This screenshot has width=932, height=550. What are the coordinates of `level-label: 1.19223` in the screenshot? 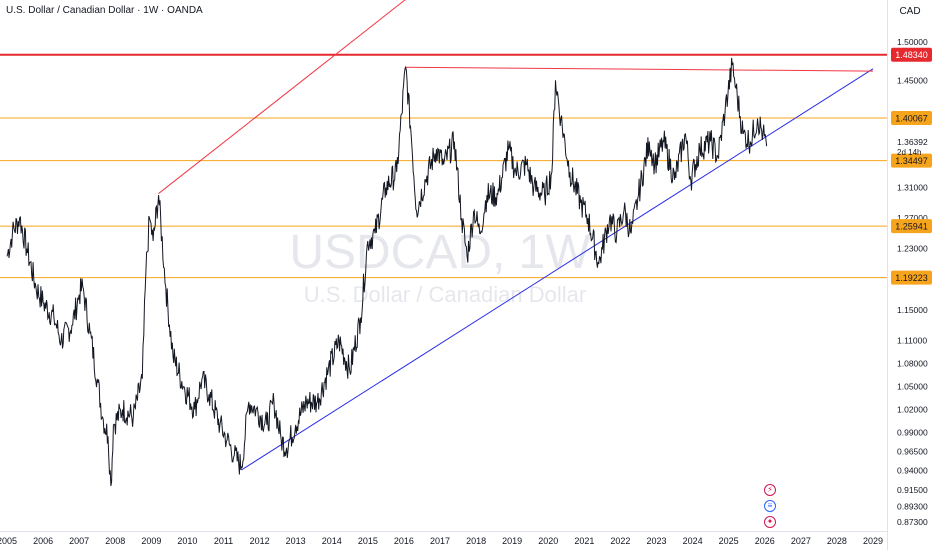 It's located at (911, 278).